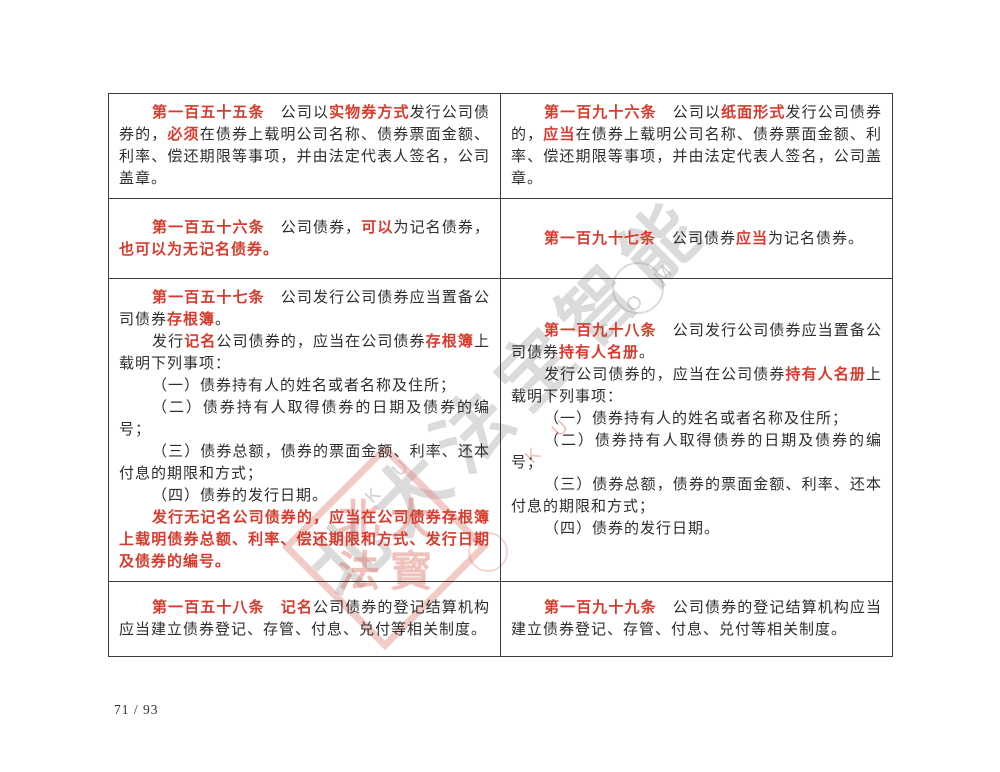  I want to click on article-number: 第一百五十七条, so click(208, 298).